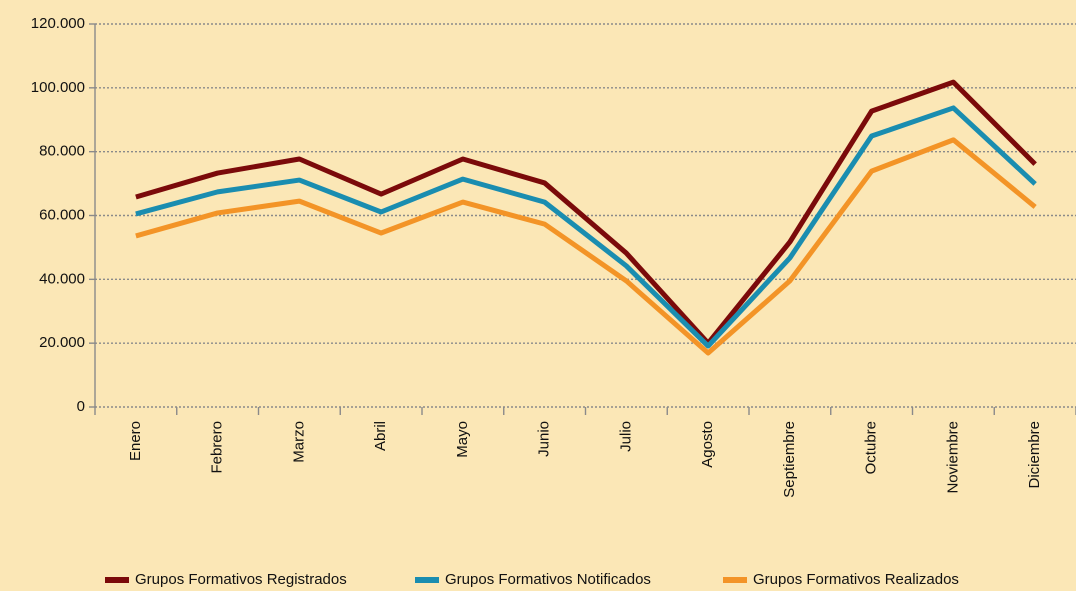 The image size is (1076, 591). Describe the element at coordinates (58, 23) in the screenshot. I see `y-tick-label: 120.000` at that location.